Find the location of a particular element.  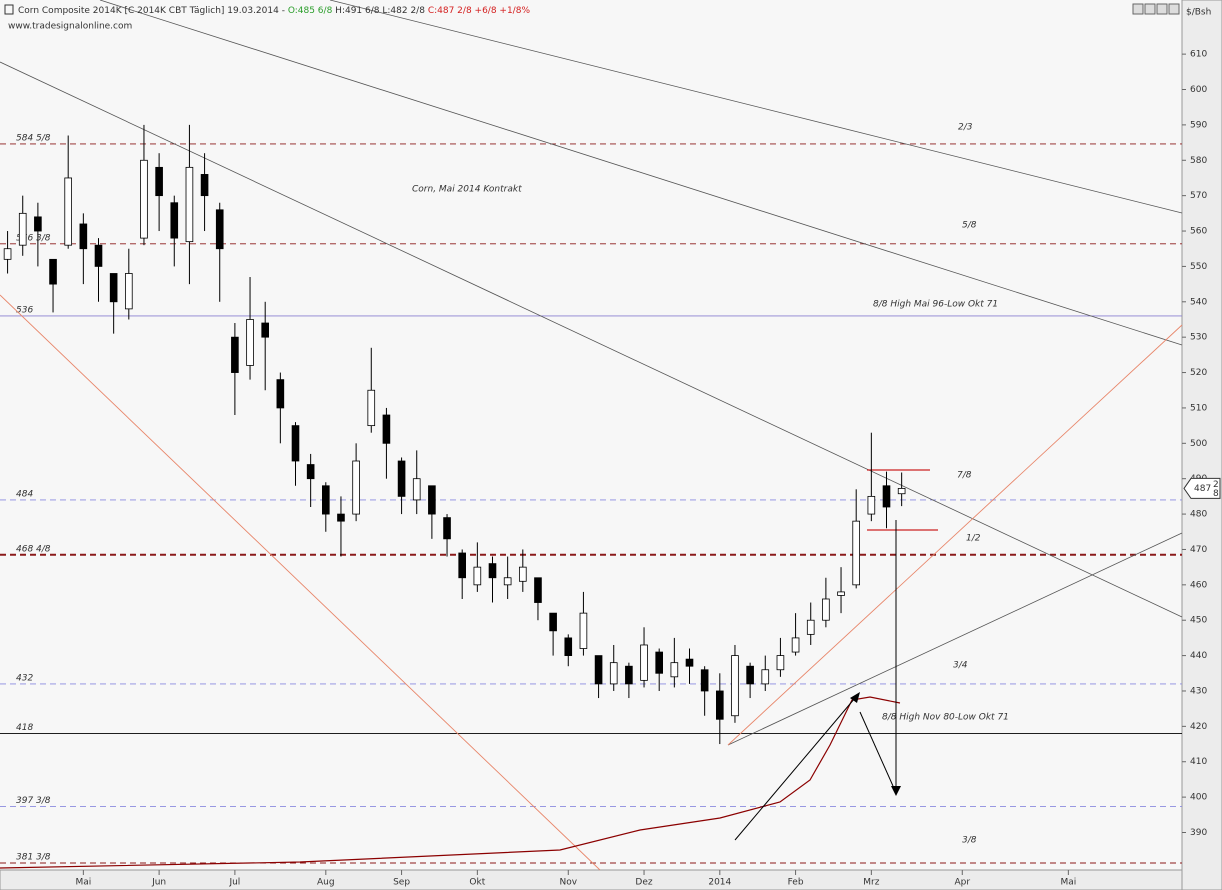

x-tick-label: Nov is located at coordinates (568, 883).